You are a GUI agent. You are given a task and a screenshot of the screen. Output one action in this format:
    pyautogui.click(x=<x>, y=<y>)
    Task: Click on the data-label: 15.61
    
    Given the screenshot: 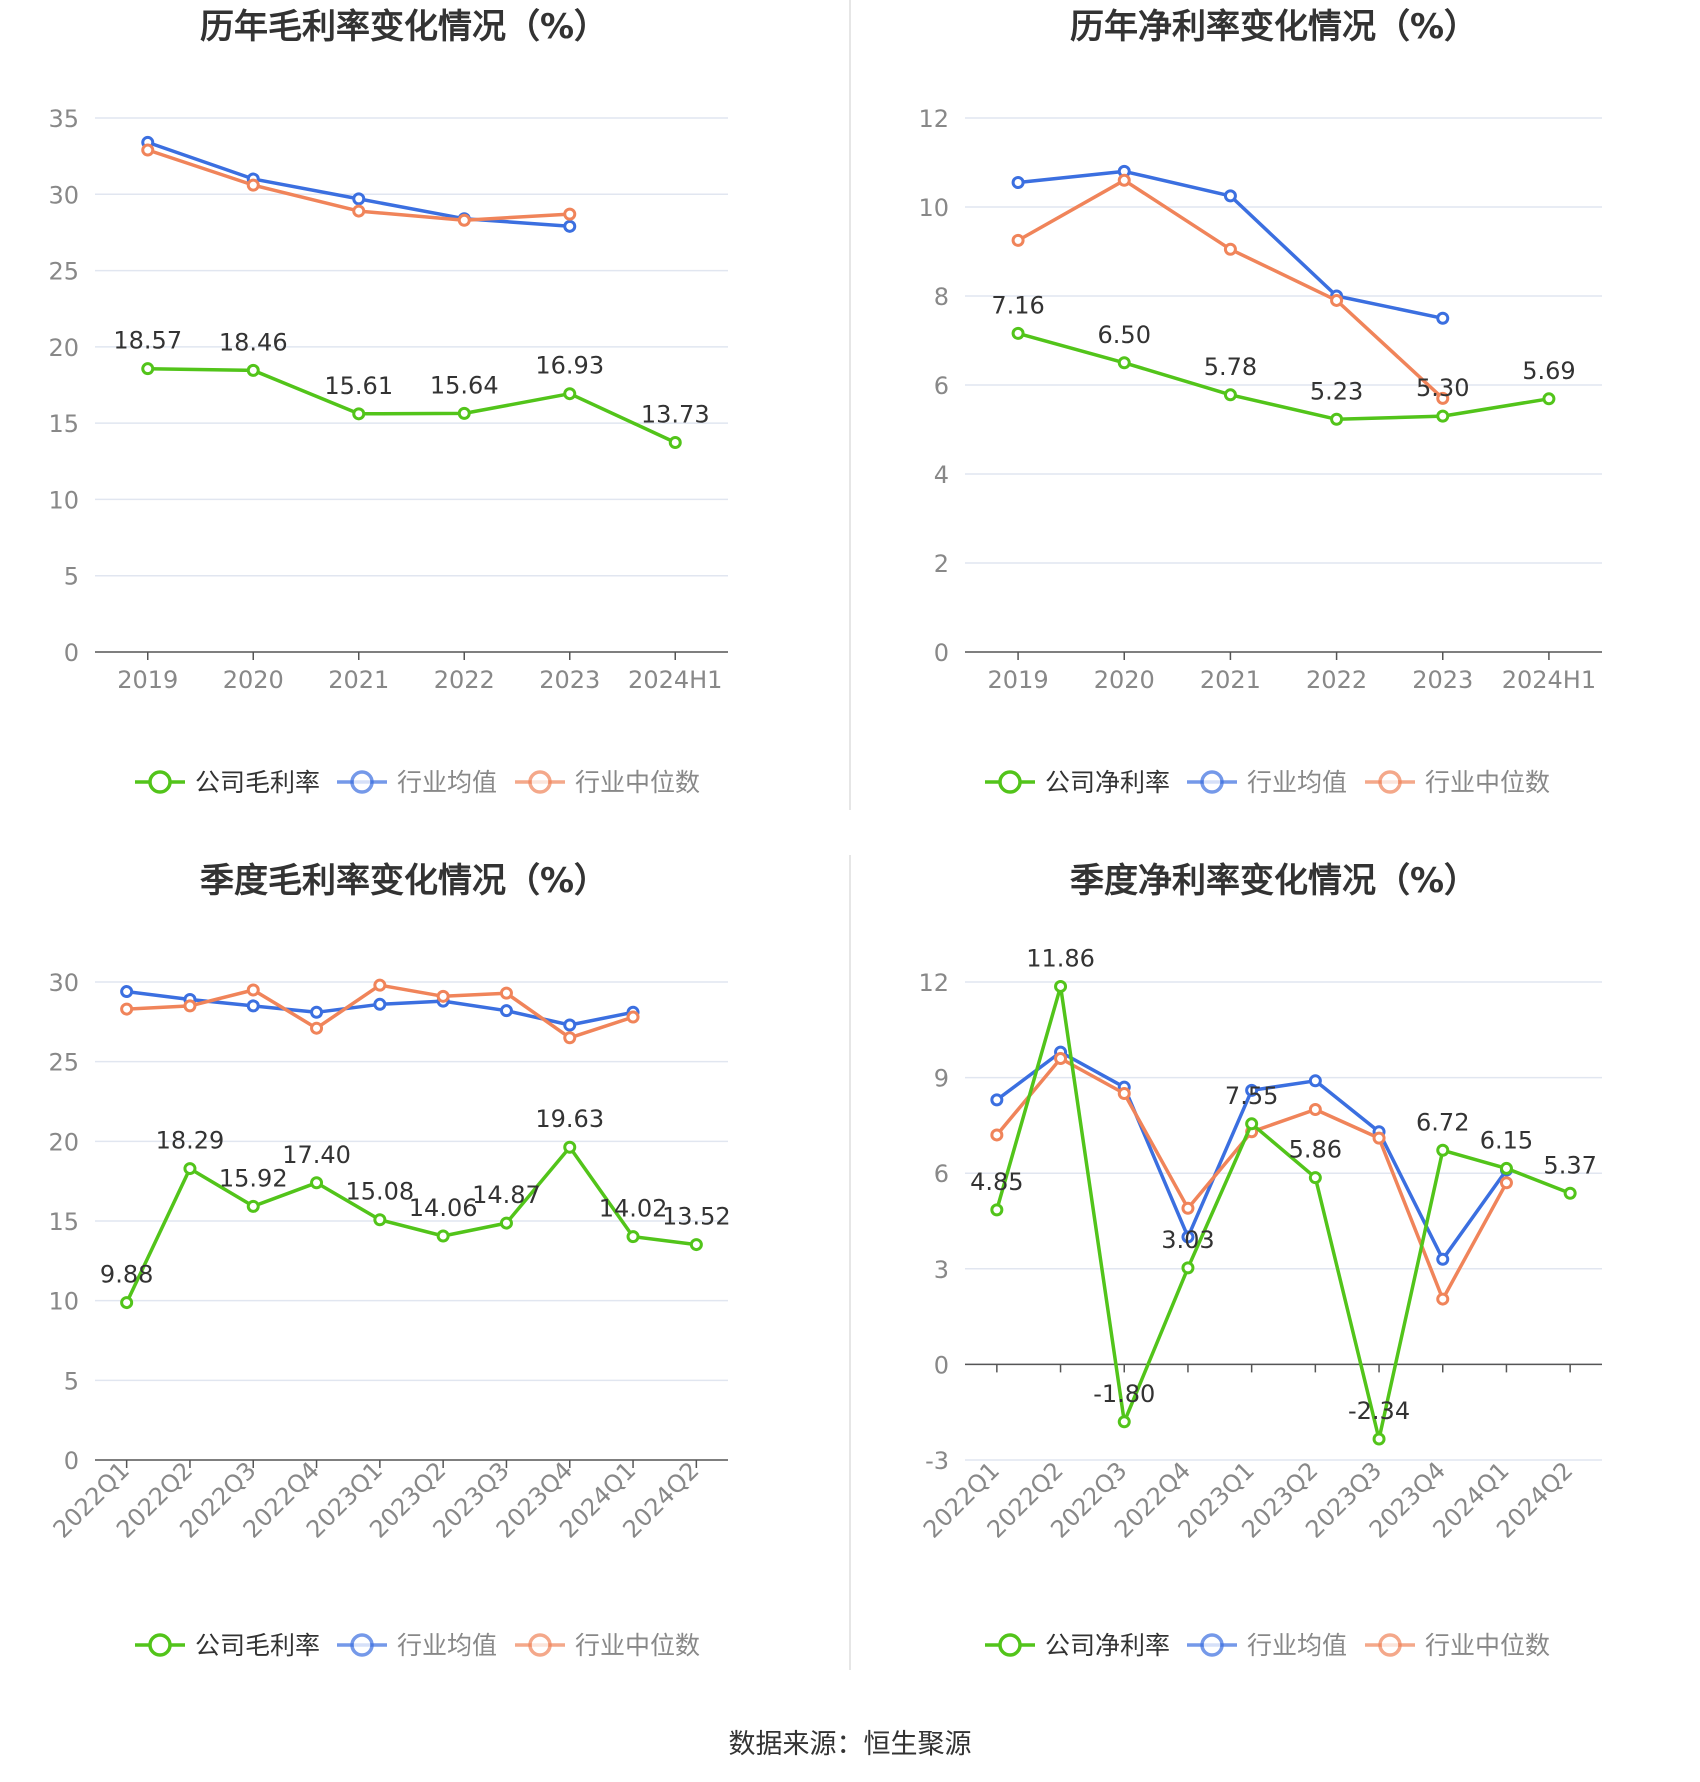 What is the action you would take?
    pyautogui.click(x=358, y=386)
    